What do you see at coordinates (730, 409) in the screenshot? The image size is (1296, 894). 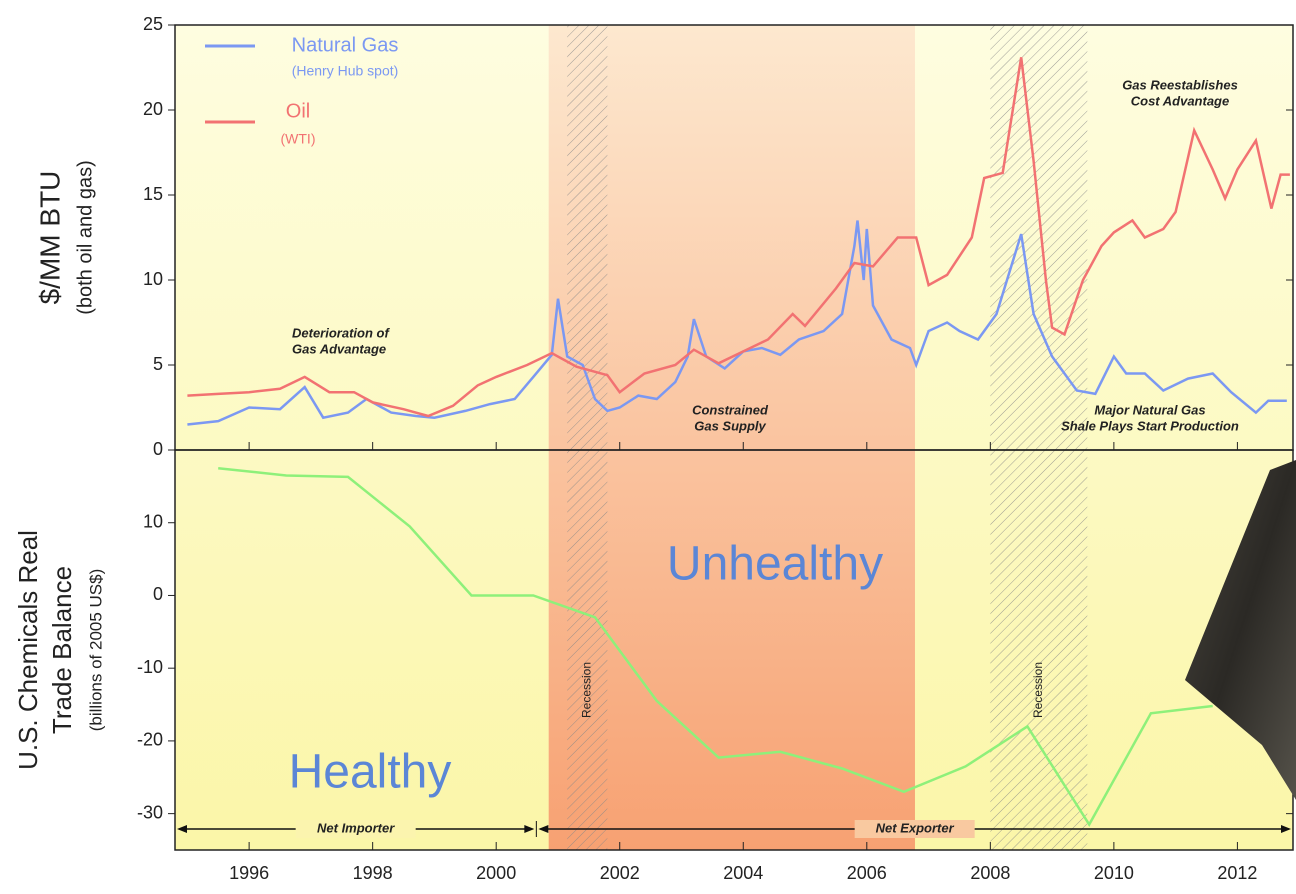 I see `annotation: Constrained` at bounding box center [730, 409].